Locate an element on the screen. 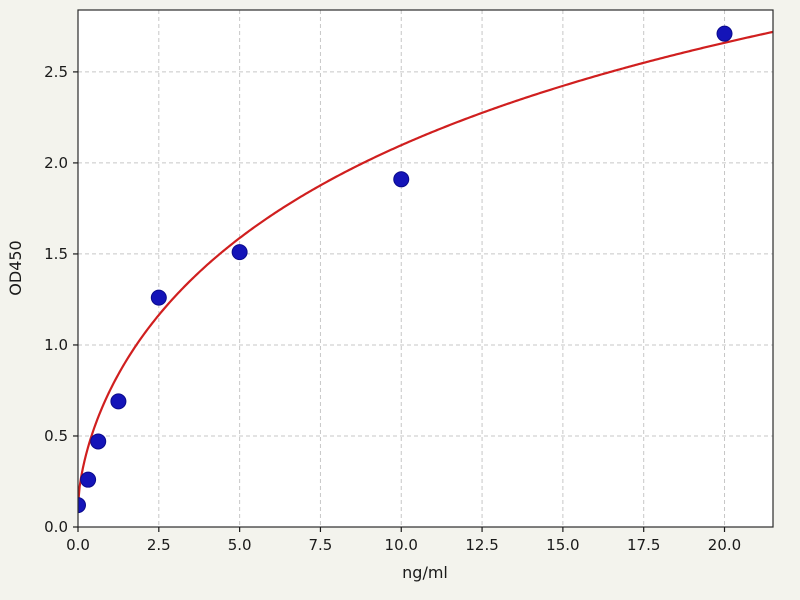  x-axis-label: ng/ml is located at coordinates (425, 572).